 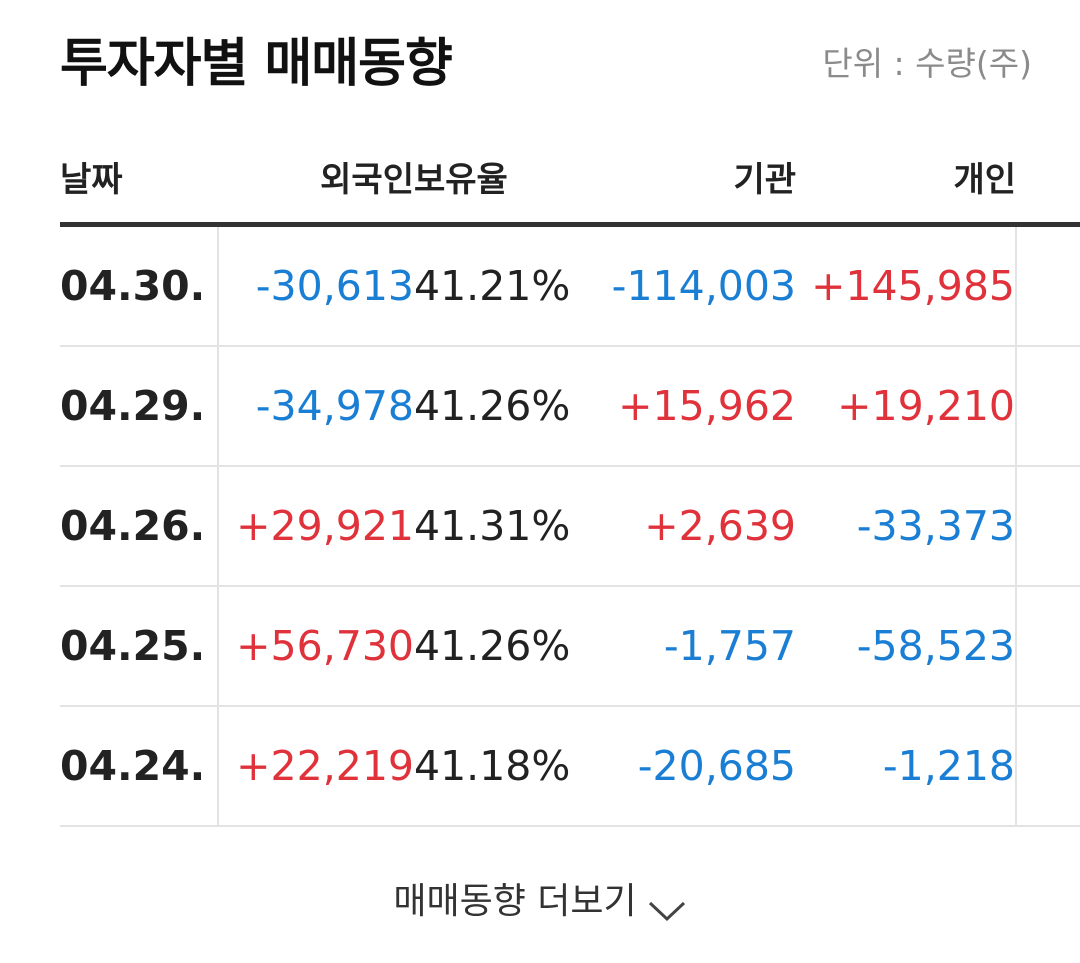 What do you see at coordinates (906, 285) in the screenshot?
I see `cell-individual: +145,985` at bounding box center [906, 285].